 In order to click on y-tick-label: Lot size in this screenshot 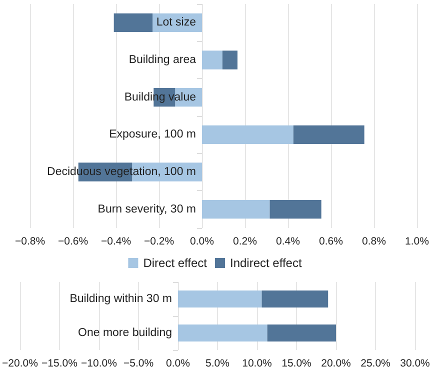, I will do `click(176, 22)`.